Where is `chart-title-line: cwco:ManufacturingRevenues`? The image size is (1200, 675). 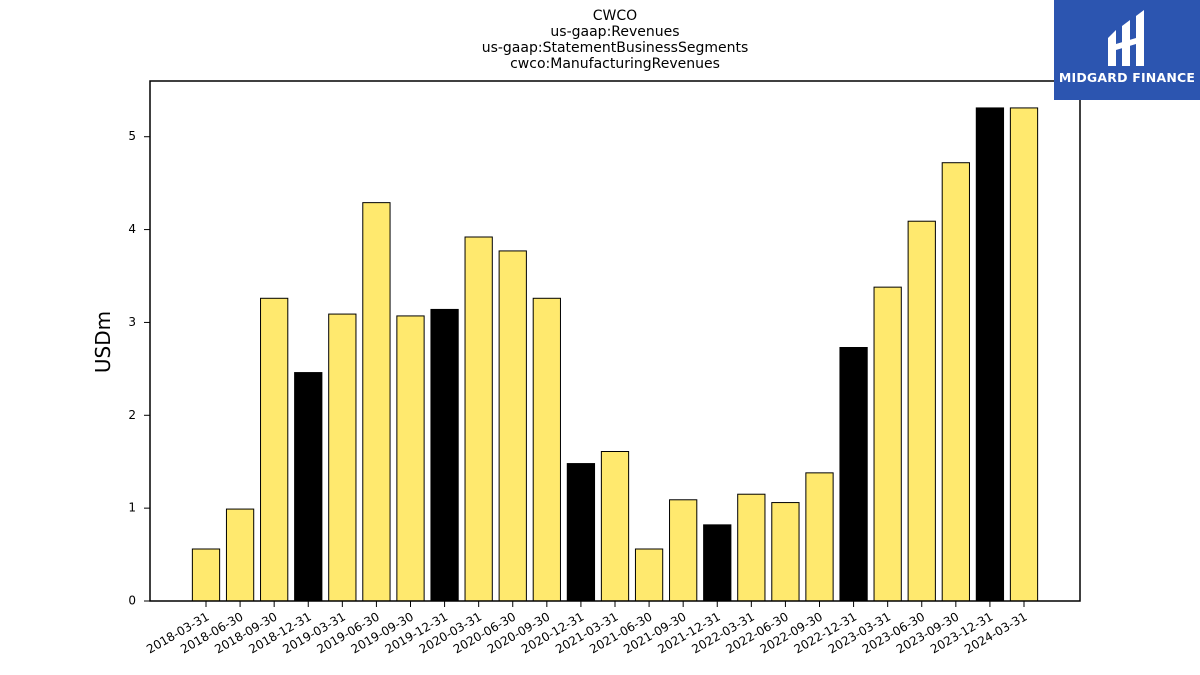
chart-title-line: cwco:ManufacturingRevenues is located at coordinates (615, 64).